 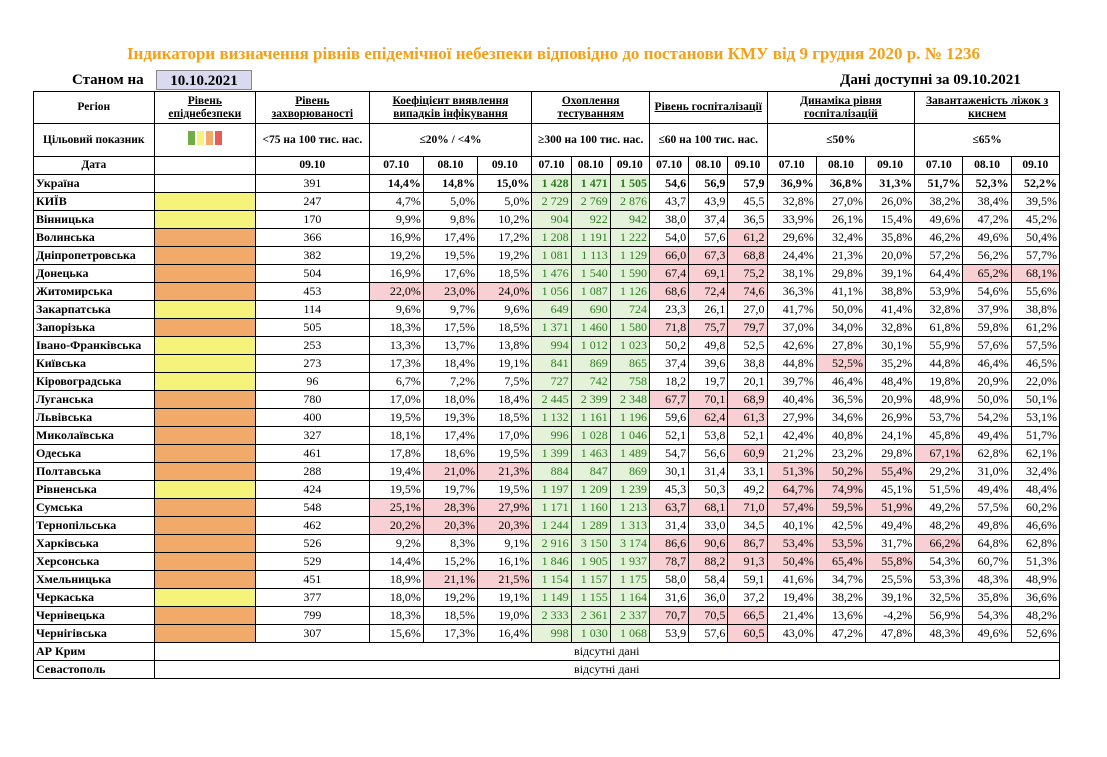 What do you see at coordinates (505, 453) in the screenshot?
I see `detection-value: 19,5%` at bounding box center [505, 453].